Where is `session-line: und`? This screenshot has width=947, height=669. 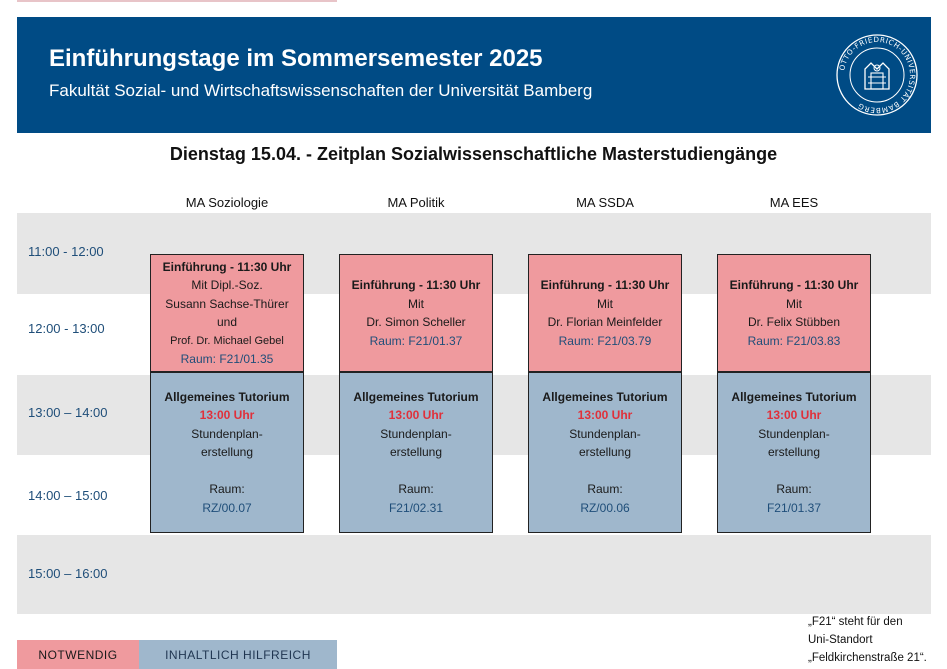
session-line: und is located at coordinates (227, 322).